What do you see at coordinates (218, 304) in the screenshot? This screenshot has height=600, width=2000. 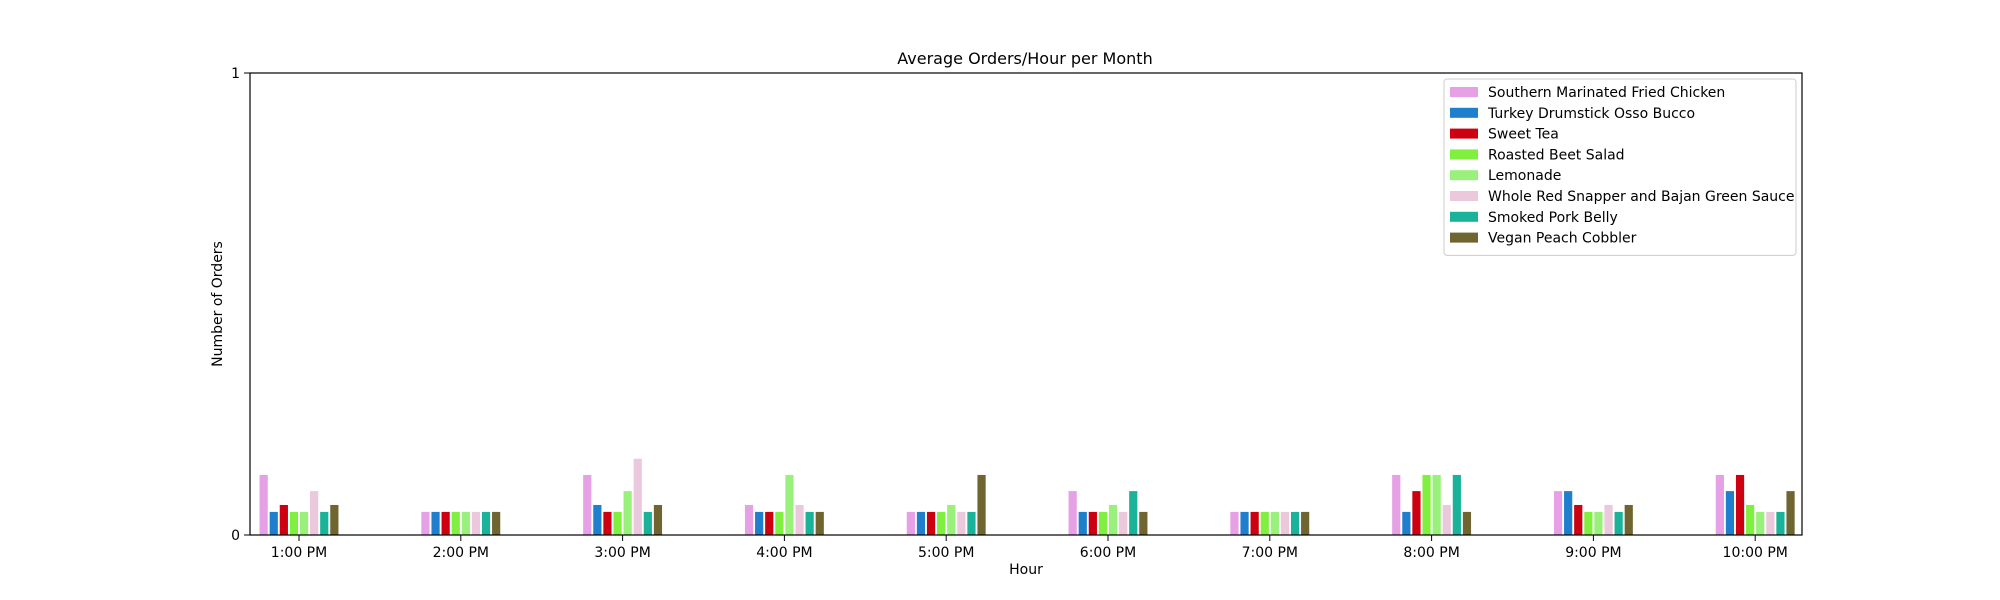 I see `y-axis-label: Number of Orders` at bounding box center [218, 304].